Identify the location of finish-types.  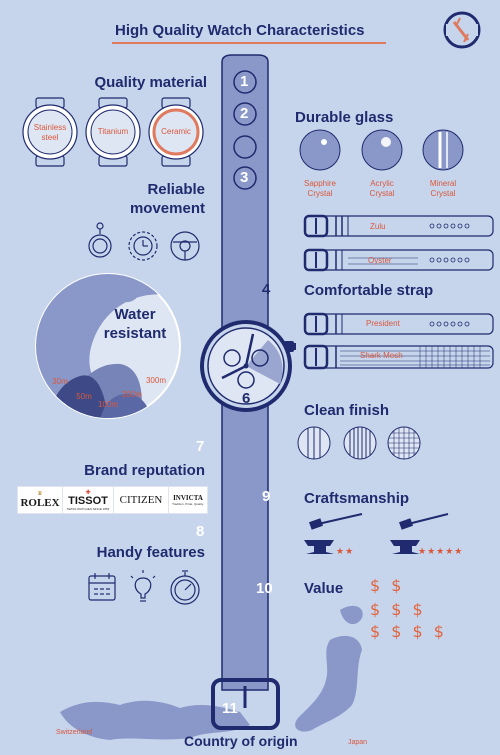
(359, 443).